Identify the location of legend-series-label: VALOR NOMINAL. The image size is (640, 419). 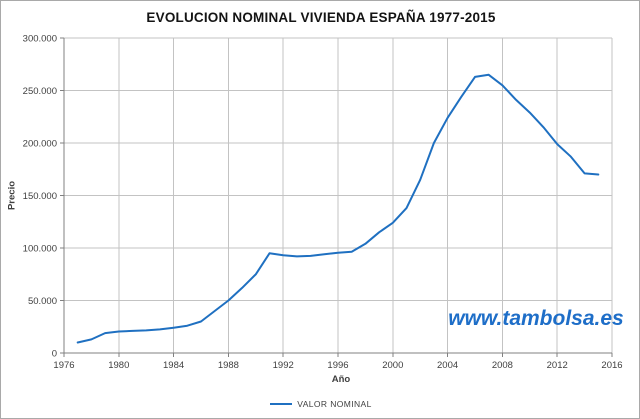
(334, 403).